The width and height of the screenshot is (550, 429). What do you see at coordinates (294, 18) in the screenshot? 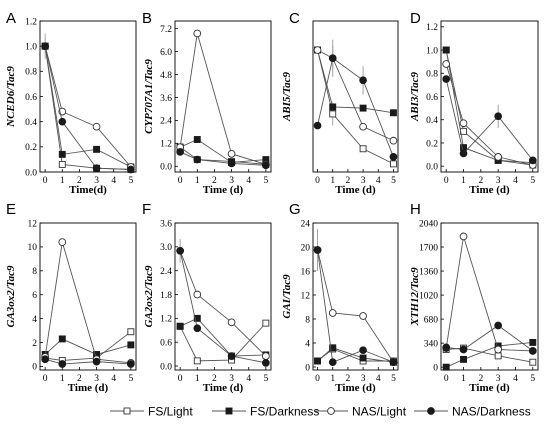
I see `panel-letter: C` at bounding box center [294, 18].